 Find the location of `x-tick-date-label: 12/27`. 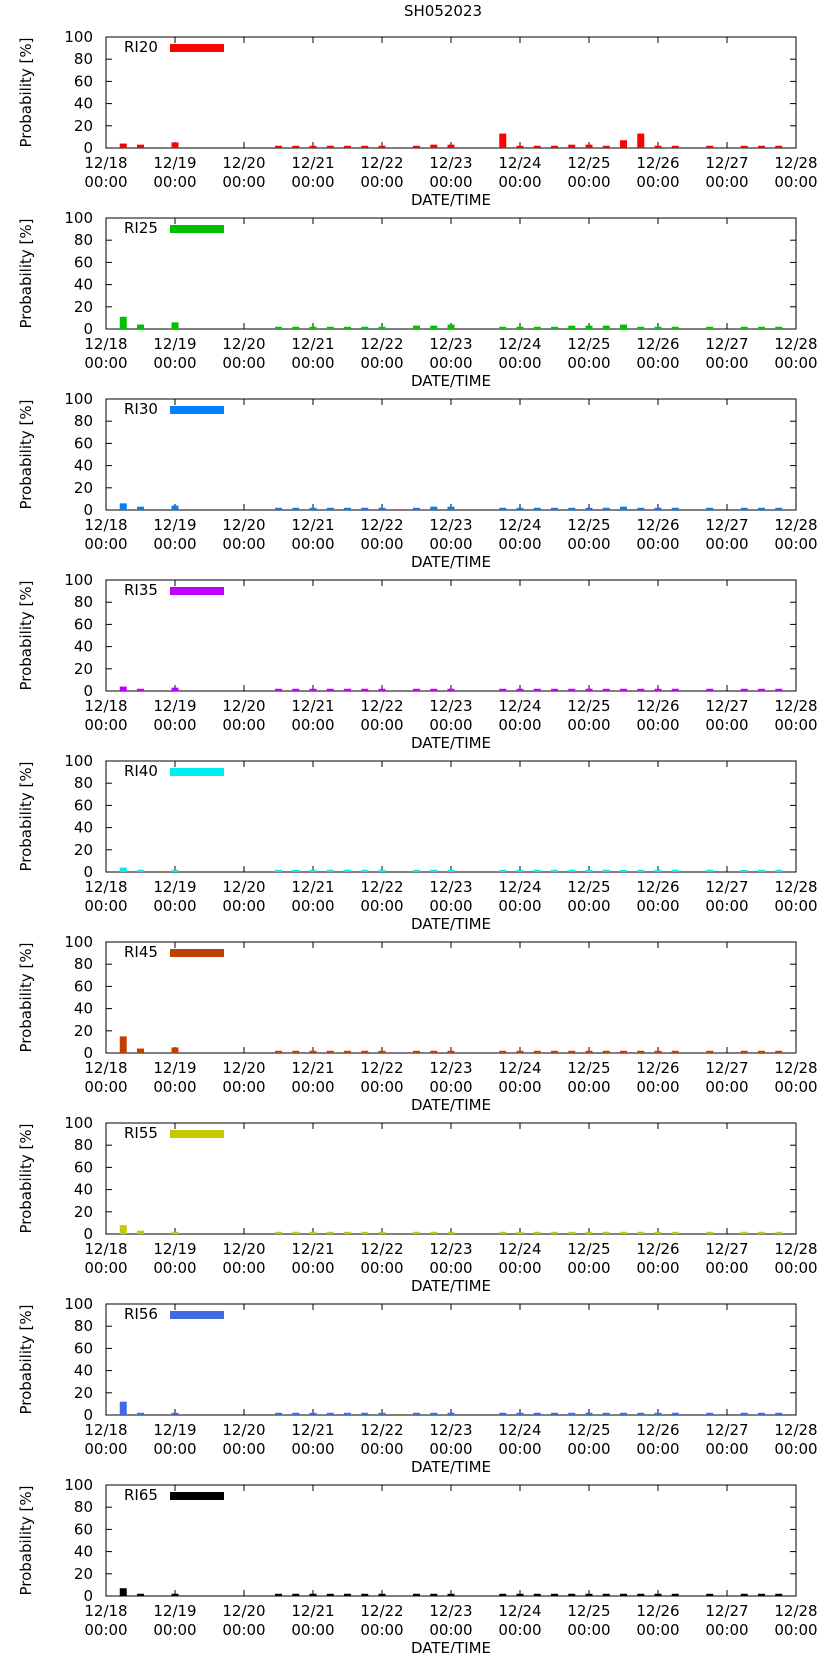

x-tick-date-label: 12/27 is located at coordinates (726, 706).